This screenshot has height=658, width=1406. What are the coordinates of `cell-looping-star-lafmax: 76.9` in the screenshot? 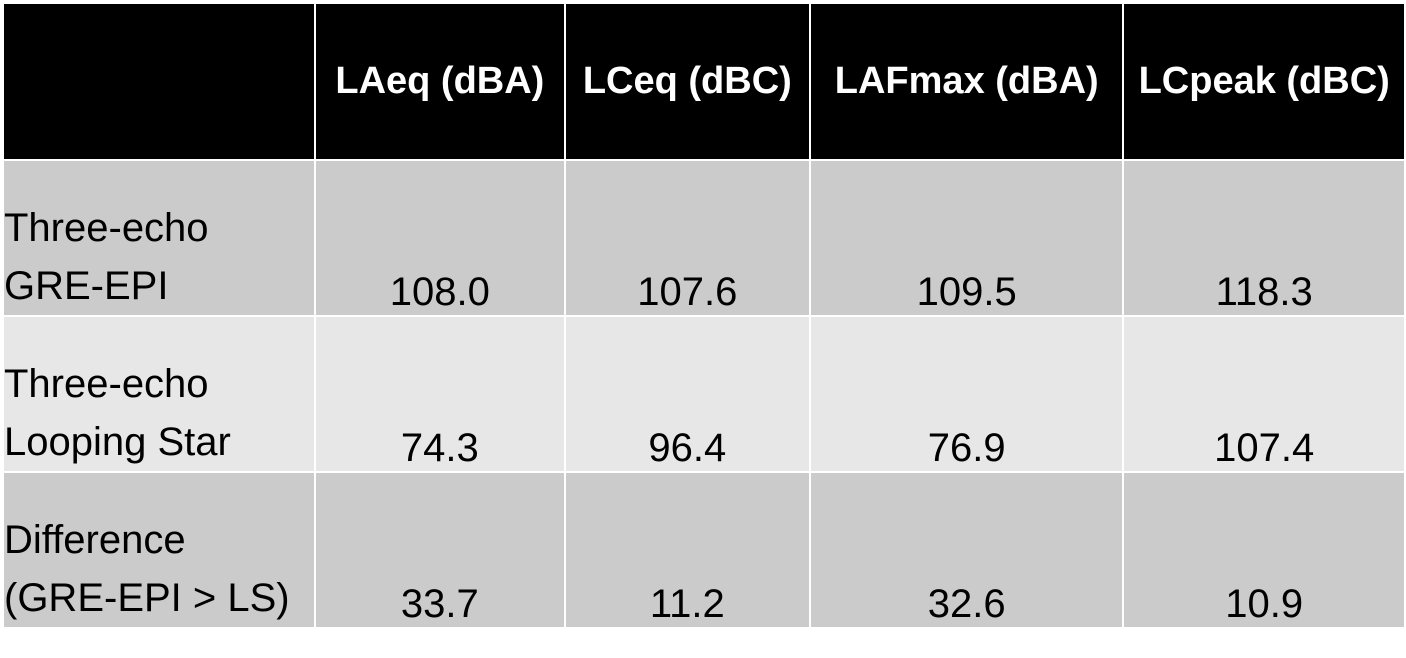 It's located at (967, 394).